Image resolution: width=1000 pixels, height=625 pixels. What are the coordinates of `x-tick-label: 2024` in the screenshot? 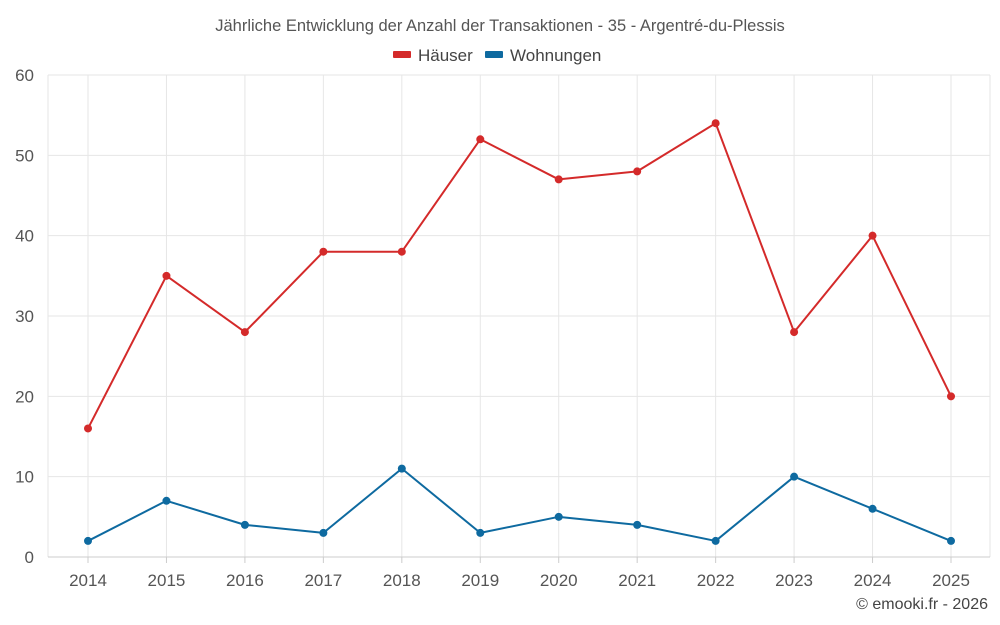 It's located at (873, 580).